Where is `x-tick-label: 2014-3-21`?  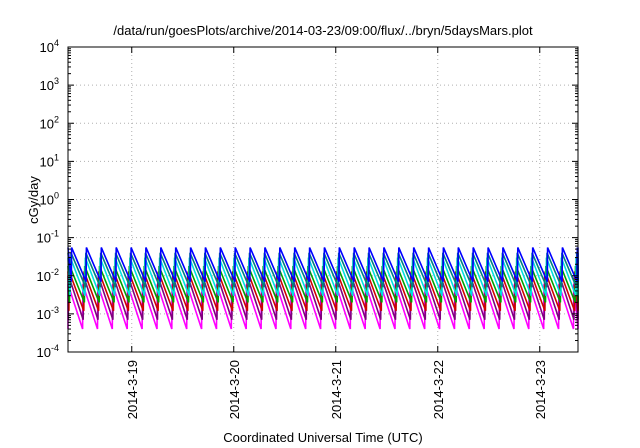 x-tick-label: 2014-3-21 is located at coordinates (336, 389).